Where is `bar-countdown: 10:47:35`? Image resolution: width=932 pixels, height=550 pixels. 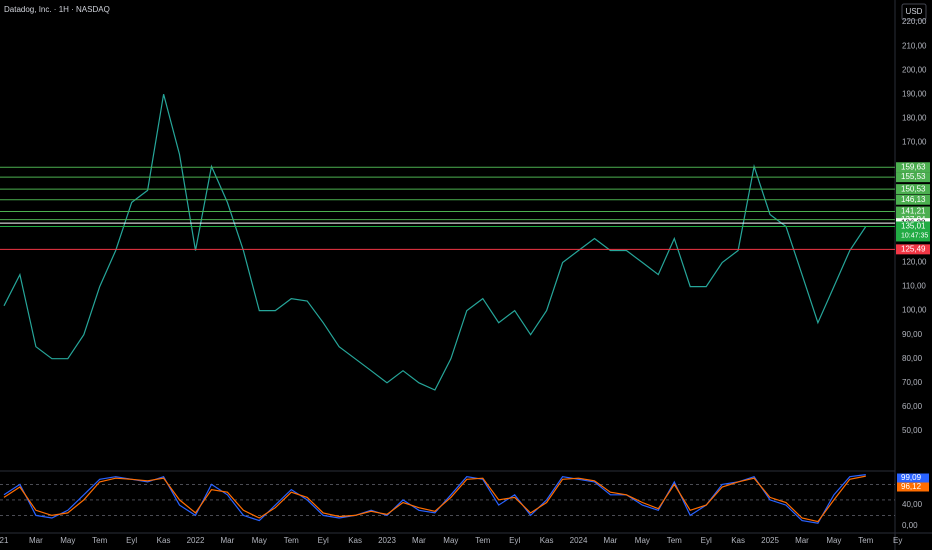 bar-countdown: 10:47:35 is located at coordinates (914, 235).